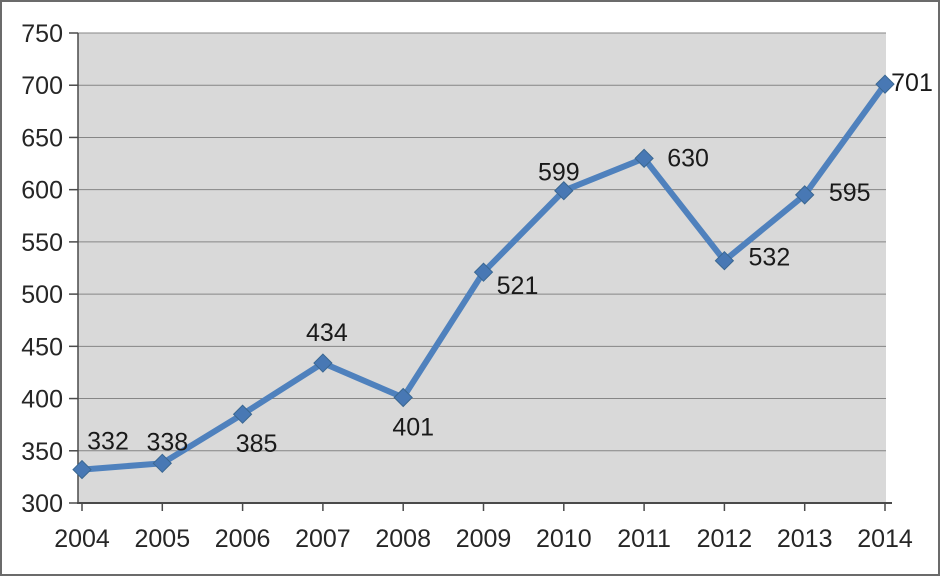 This screenshot has width=940, height=576. I want to click on y-axis-tick-label: 500, so click(42, 295).